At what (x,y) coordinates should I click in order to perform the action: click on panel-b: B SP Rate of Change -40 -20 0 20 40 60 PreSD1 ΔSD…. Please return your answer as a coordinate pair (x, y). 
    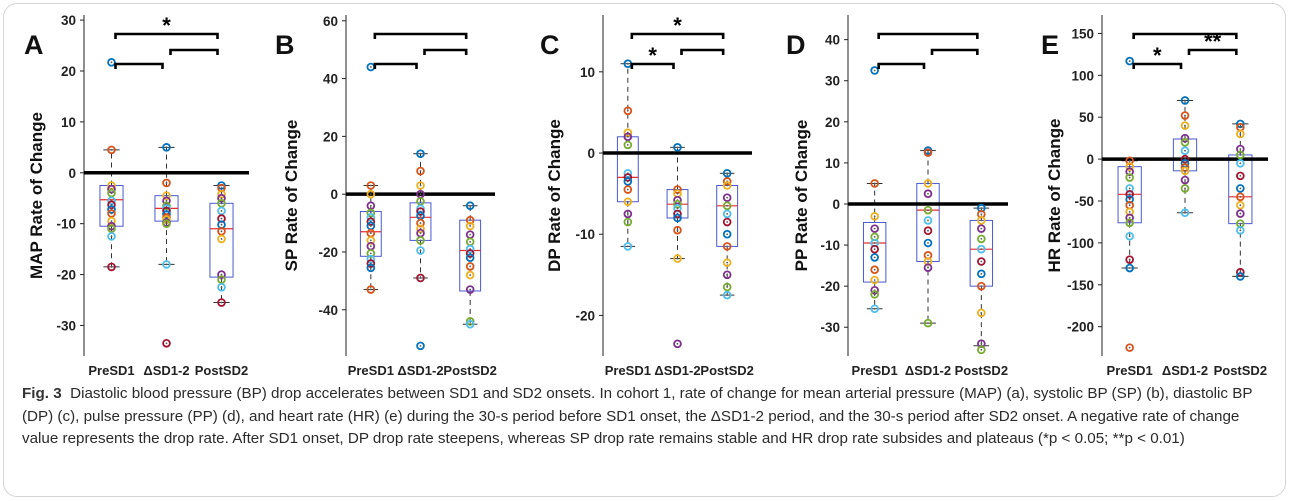
    Looking at the image, I should click on (386, 196).